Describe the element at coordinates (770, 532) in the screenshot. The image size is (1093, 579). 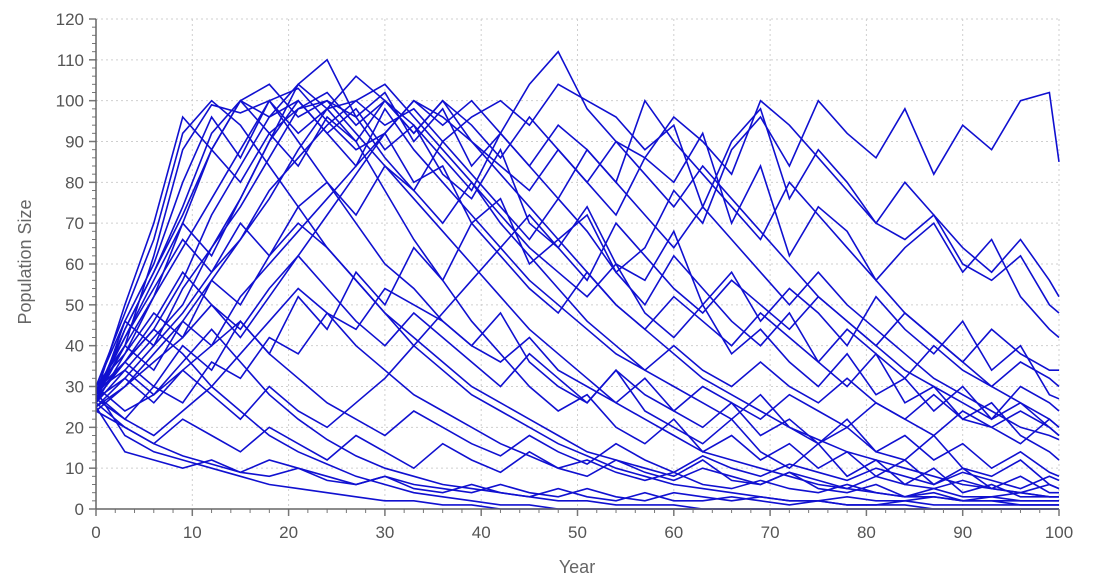
I see `x-tick-label: 70` at that location.